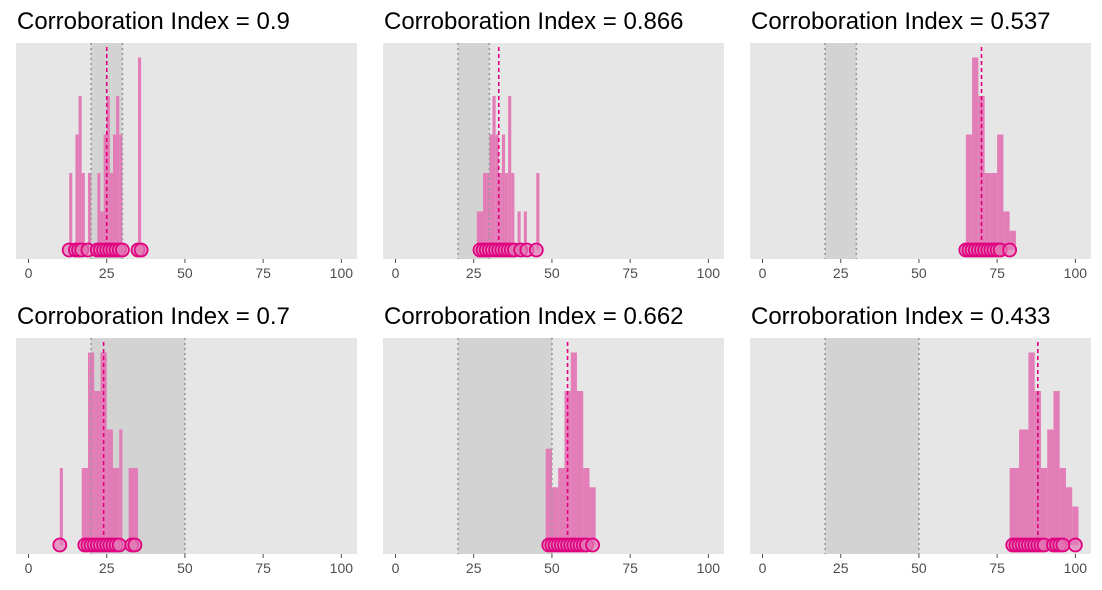 The height and width of the screenshot is (590, 1102). What do you see at coordinates (153, 21) in the screenshot?
I see `panel-title: Corroboration Index = 0.9` at bounding box center [153, 21].